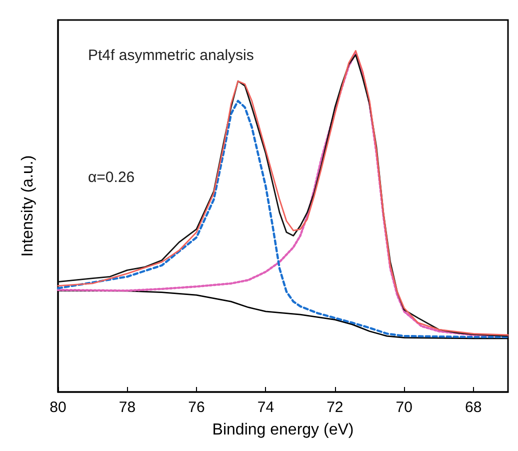 The height and width of the screenshot is (451, 518). Describe the element at coordinates (335, 407) in the screenshot. I see `x-tick-label: 72` at that location.